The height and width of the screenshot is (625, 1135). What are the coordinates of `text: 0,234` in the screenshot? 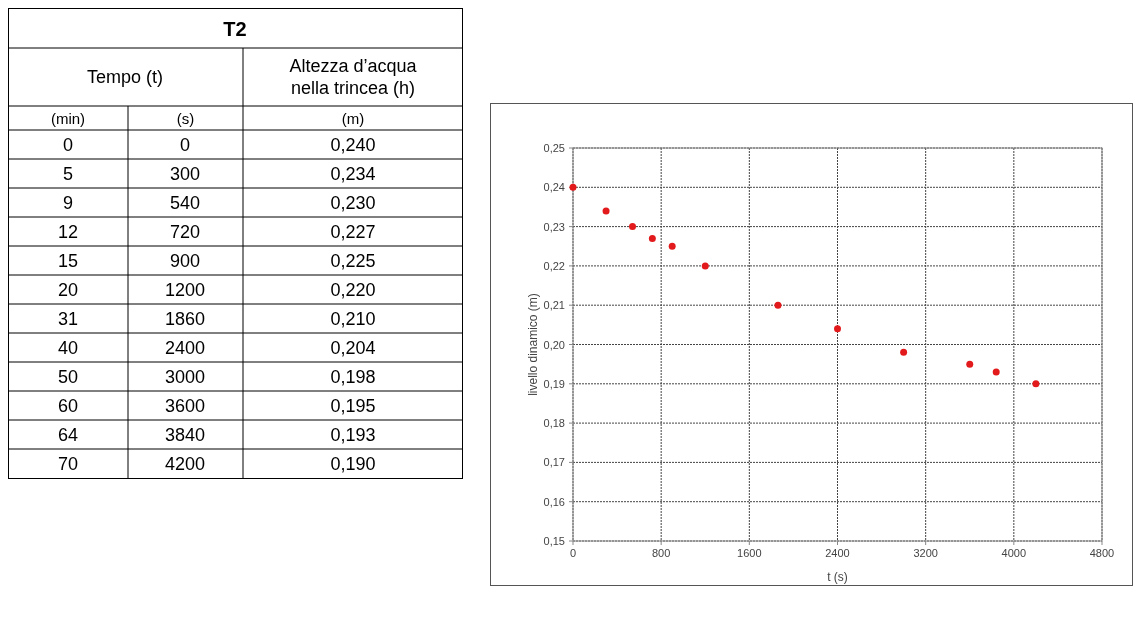 It's located at (353, 174).